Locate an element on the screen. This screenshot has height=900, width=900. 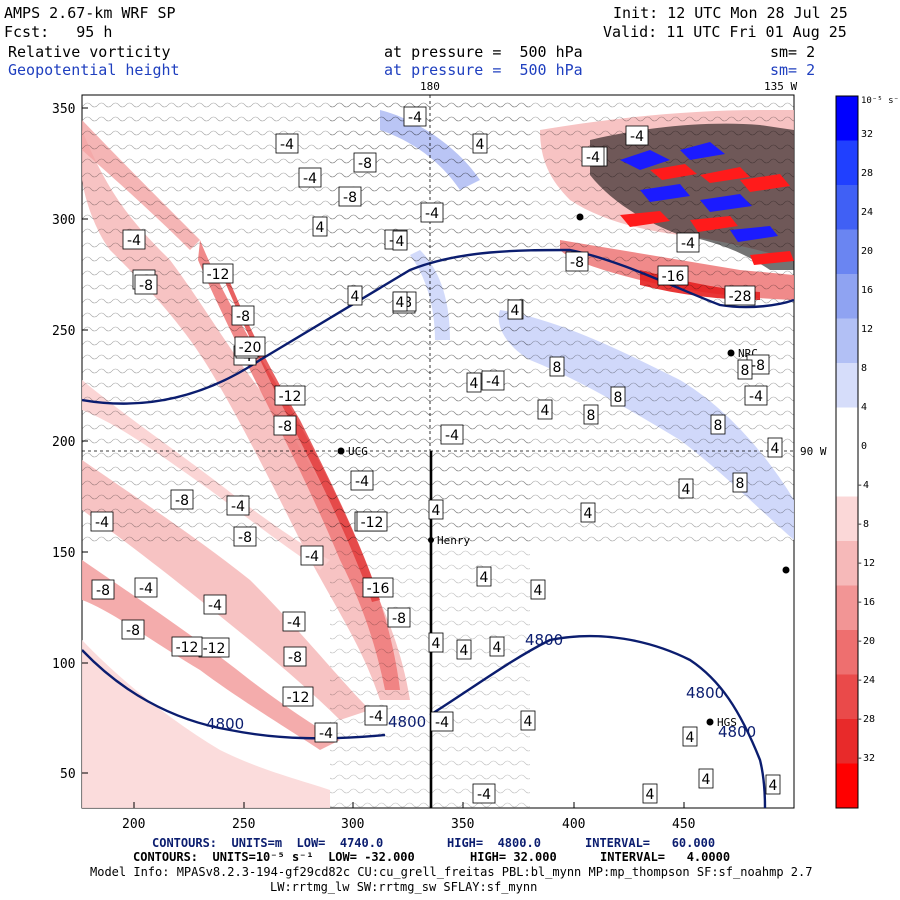
footer-line2-high: HIGH= 32.000 is located at coordinates (513, 857).